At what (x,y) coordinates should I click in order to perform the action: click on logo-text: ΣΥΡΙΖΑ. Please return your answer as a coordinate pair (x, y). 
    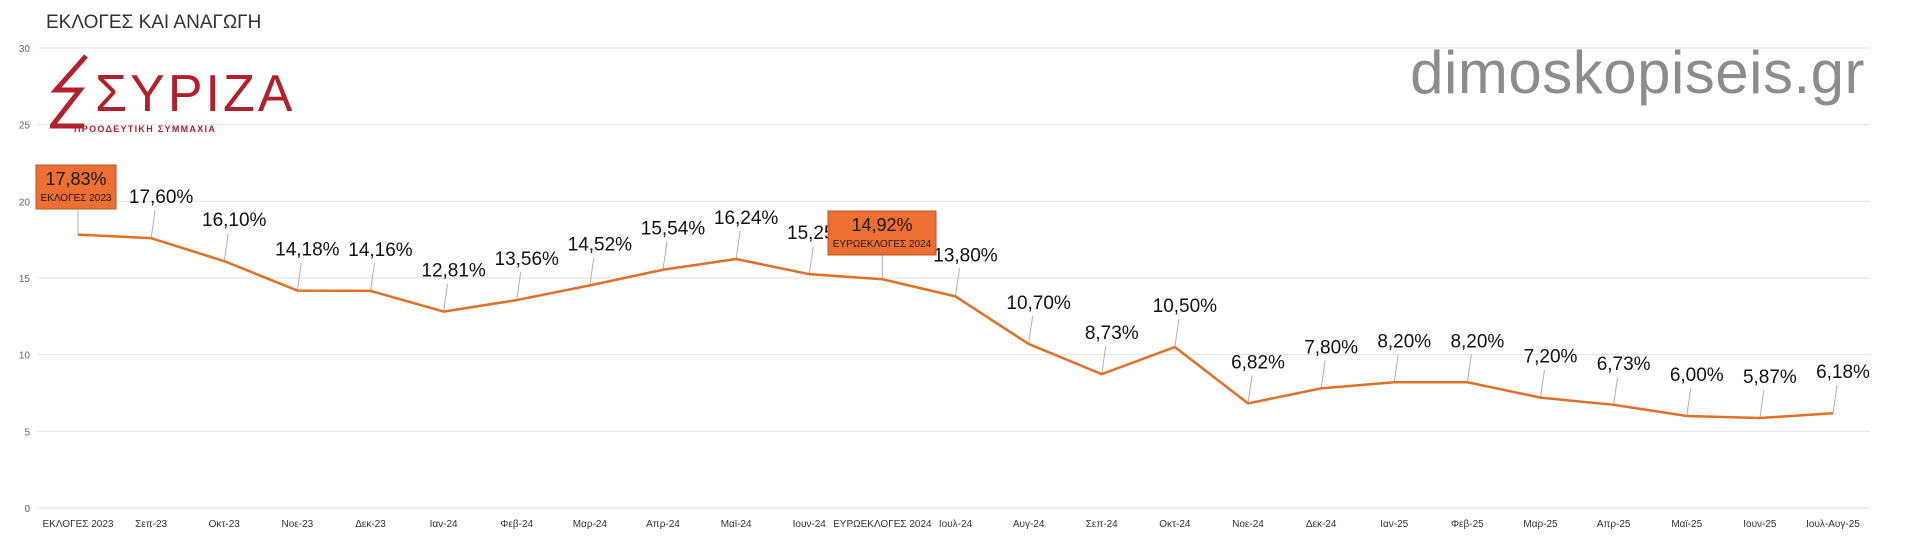
    Looking at the image, I should click on (195, 94).